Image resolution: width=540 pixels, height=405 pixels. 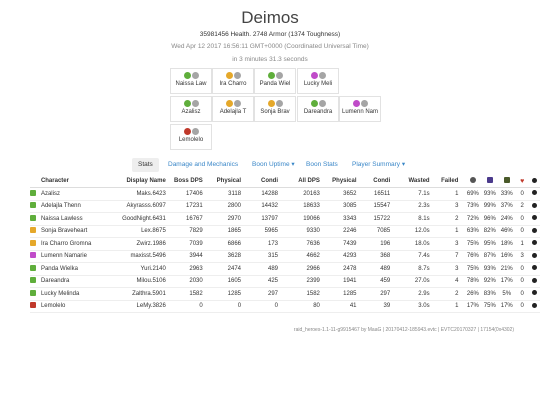 I want to click on header-condi: Condi, so click(x=266, y=181).